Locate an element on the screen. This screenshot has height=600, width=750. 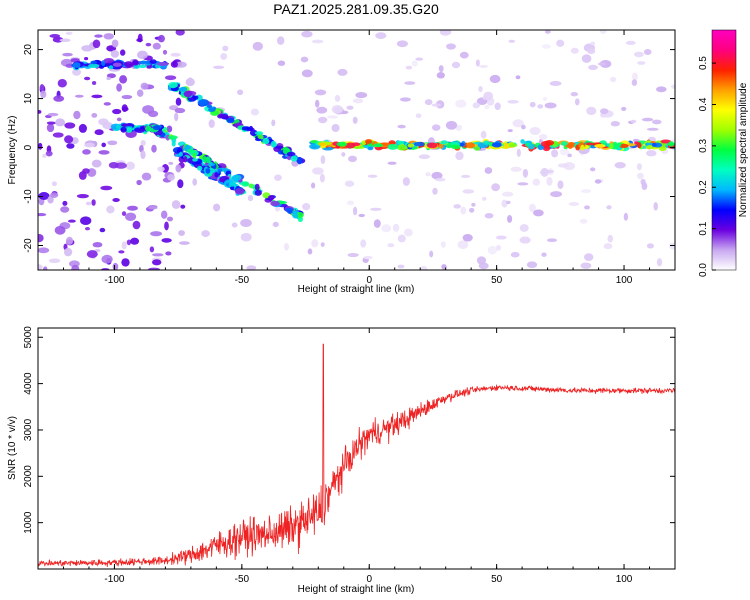
x-tick-label: -100 is located at coordinates (114, 280).